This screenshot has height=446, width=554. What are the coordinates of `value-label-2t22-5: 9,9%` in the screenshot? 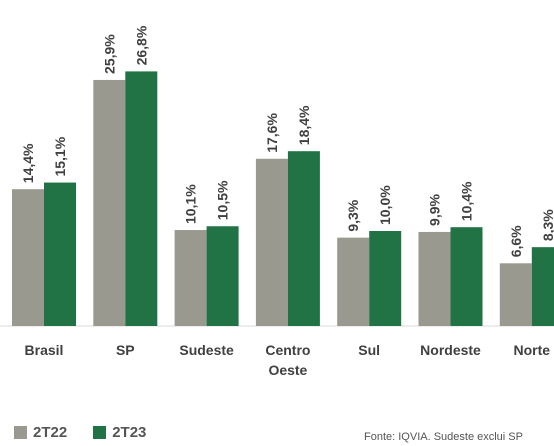 It's located at (435, 209).